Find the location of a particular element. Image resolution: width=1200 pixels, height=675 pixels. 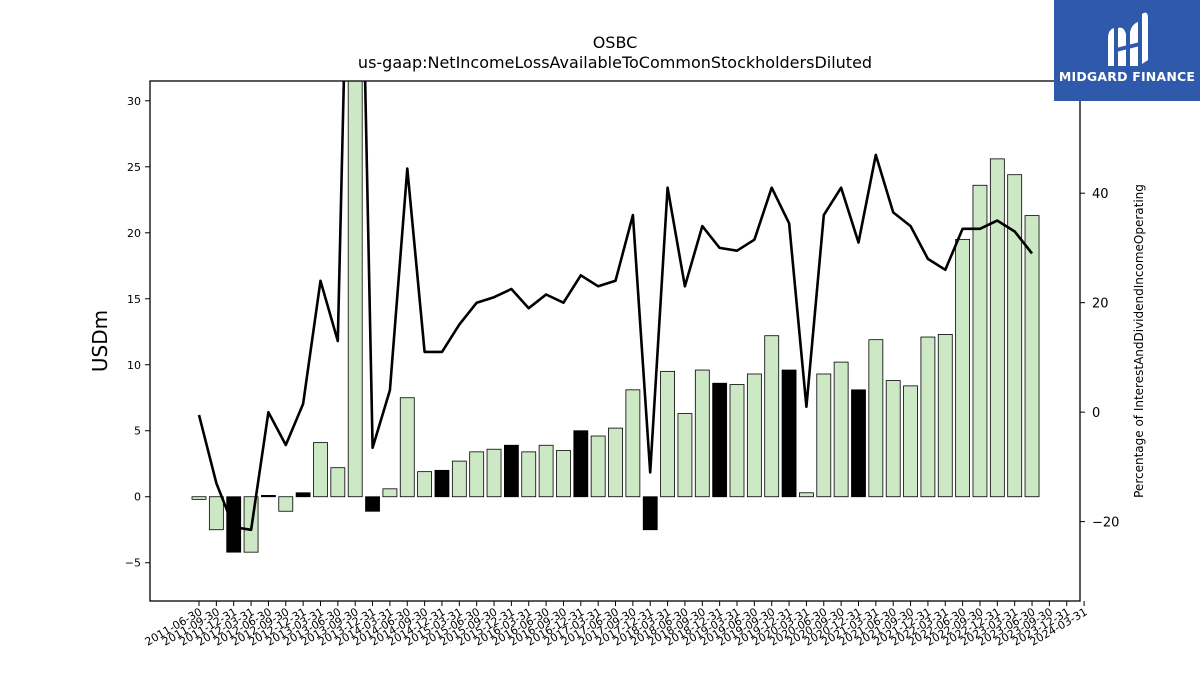

y-axis-label: USDm is located at coordinates (100, 341).